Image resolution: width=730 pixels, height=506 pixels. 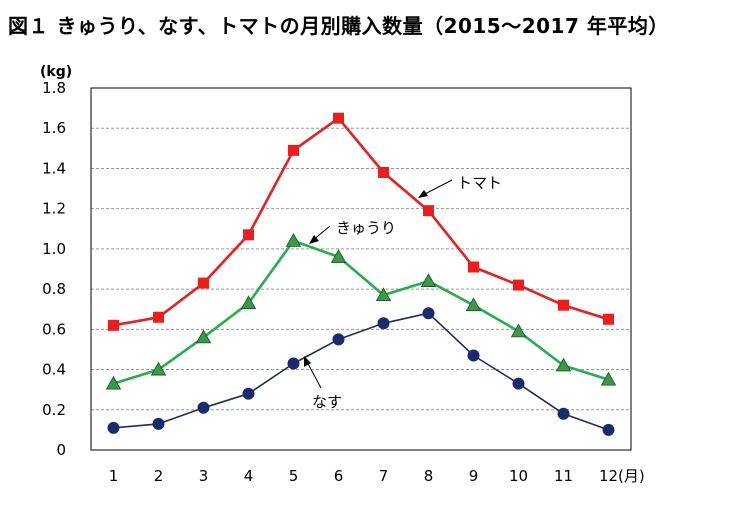 What do you see at coordinates (313, 374) in the screenshot?
I see `annotation-arrow-eggplant` at bounding box center [313, 374].